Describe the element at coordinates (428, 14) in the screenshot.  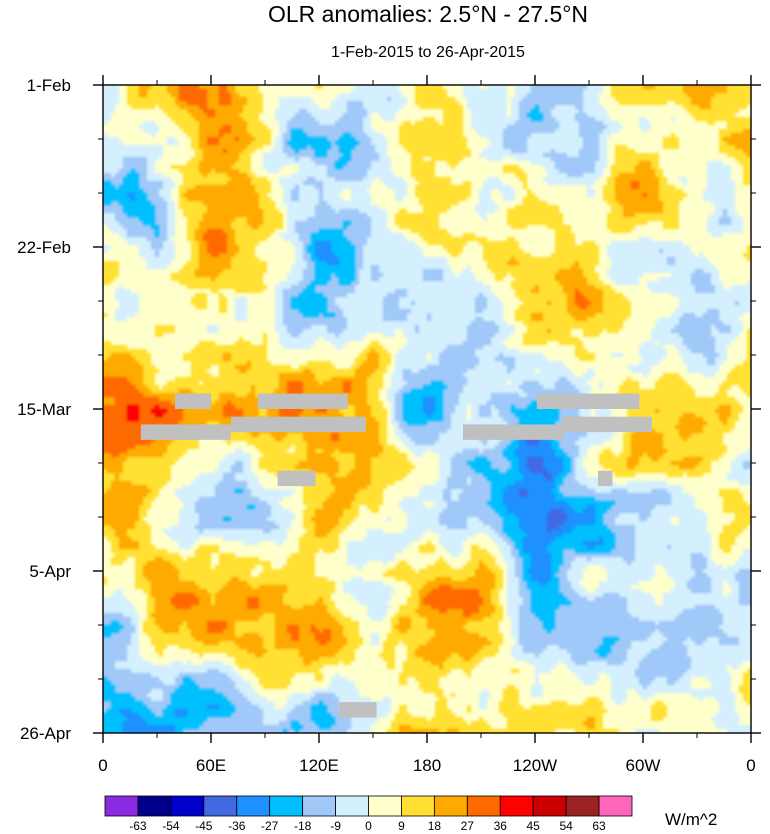
I see `chart-title: OLR anomalies: 2.5°N - 27.5°N` at that location.